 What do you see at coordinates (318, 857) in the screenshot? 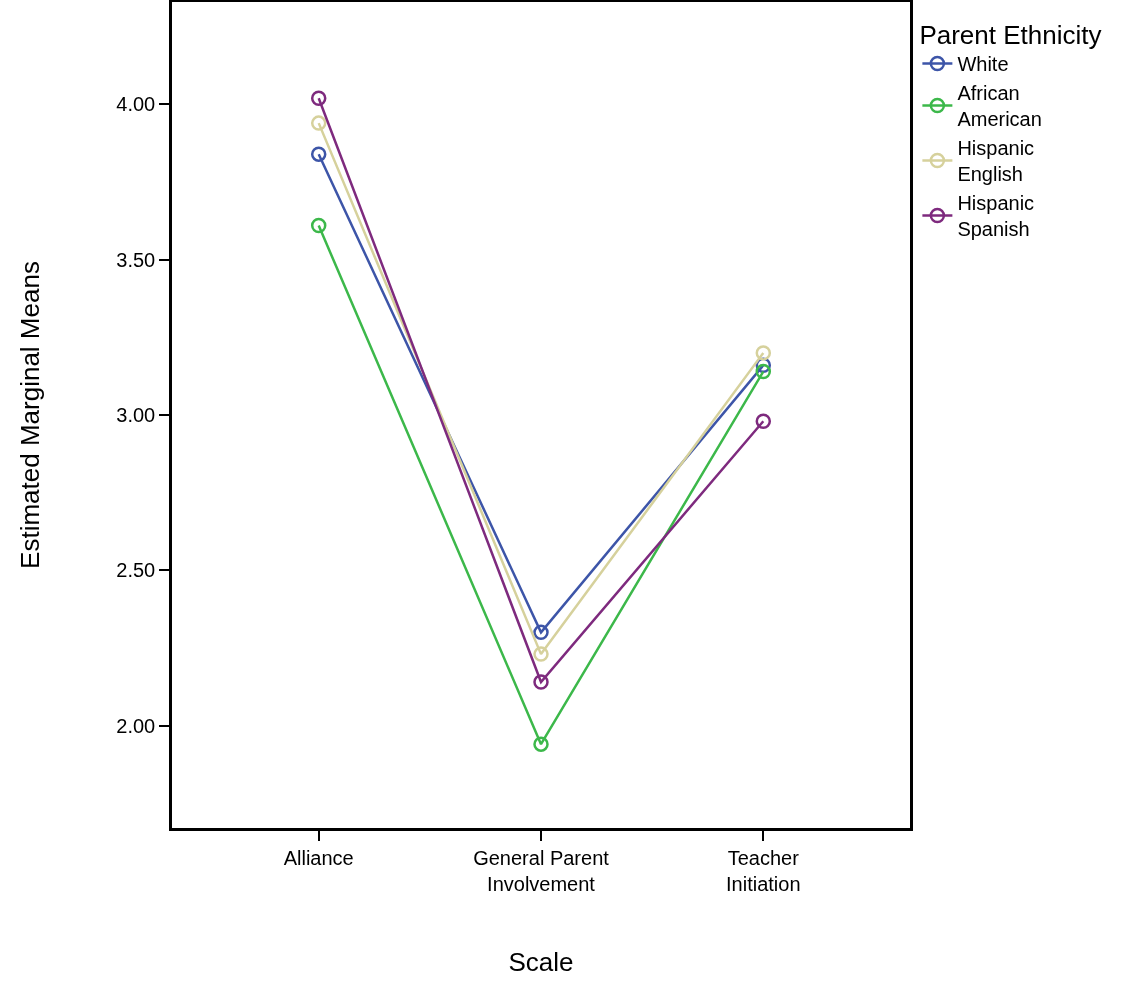
I see `x-tick-label: Alliance` at bounding box center [318, 857].